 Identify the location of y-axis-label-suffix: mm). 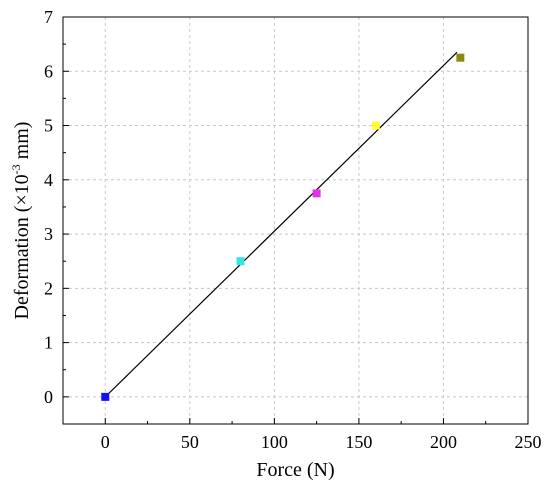
(22, 143).